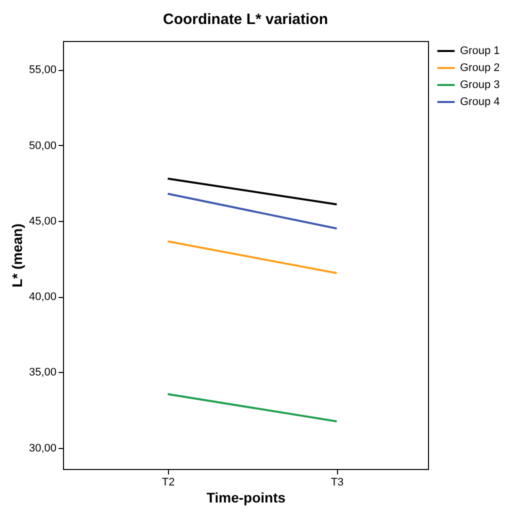 This screenshot has width=518, height=522. I want to click on y-tick-label: 55,00, so click(42, 70).